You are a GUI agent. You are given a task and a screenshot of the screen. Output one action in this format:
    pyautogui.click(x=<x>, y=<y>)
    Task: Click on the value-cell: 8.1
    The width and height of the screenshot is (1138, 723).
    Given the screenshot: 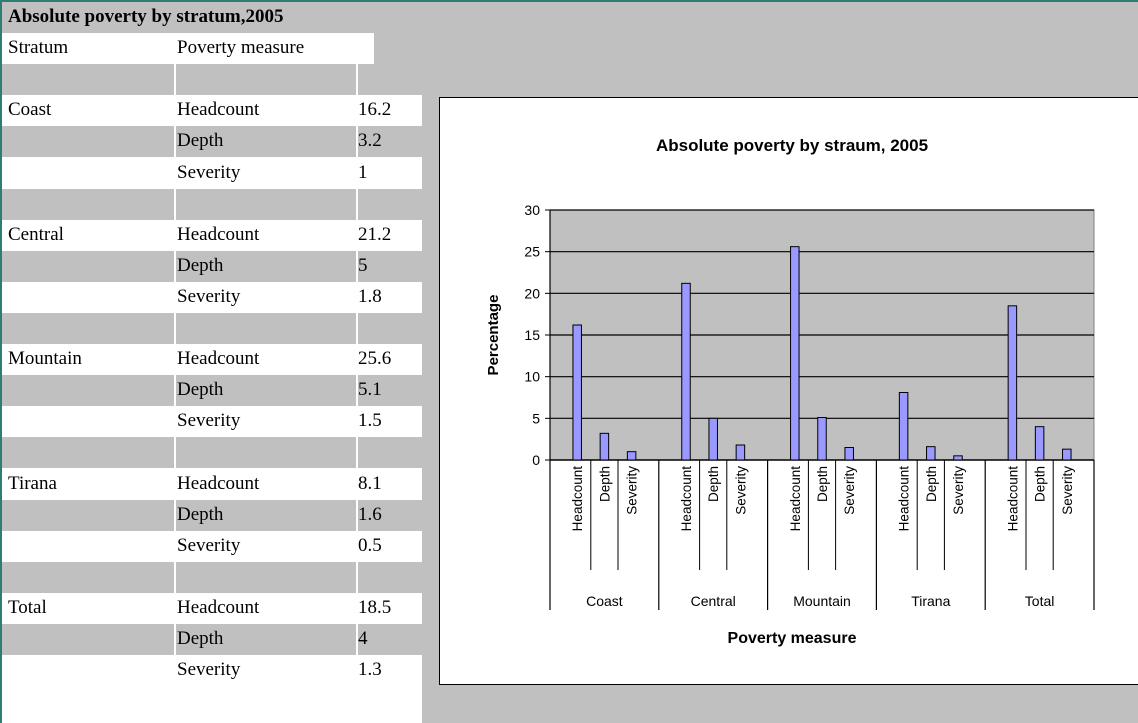 What is the action you would take?
    pyautogui.click(x=370, y=483)
    